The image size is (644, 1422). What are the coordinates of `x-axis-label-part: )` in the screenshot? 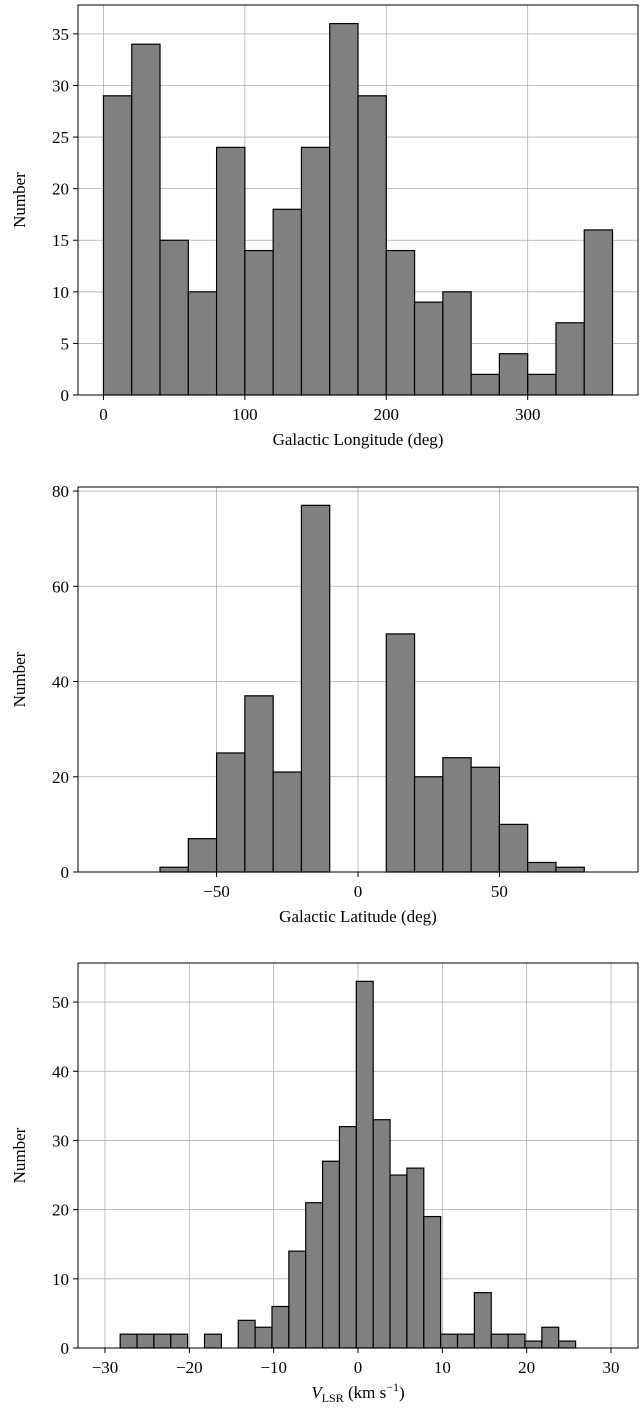 It's located at (402, 1392).